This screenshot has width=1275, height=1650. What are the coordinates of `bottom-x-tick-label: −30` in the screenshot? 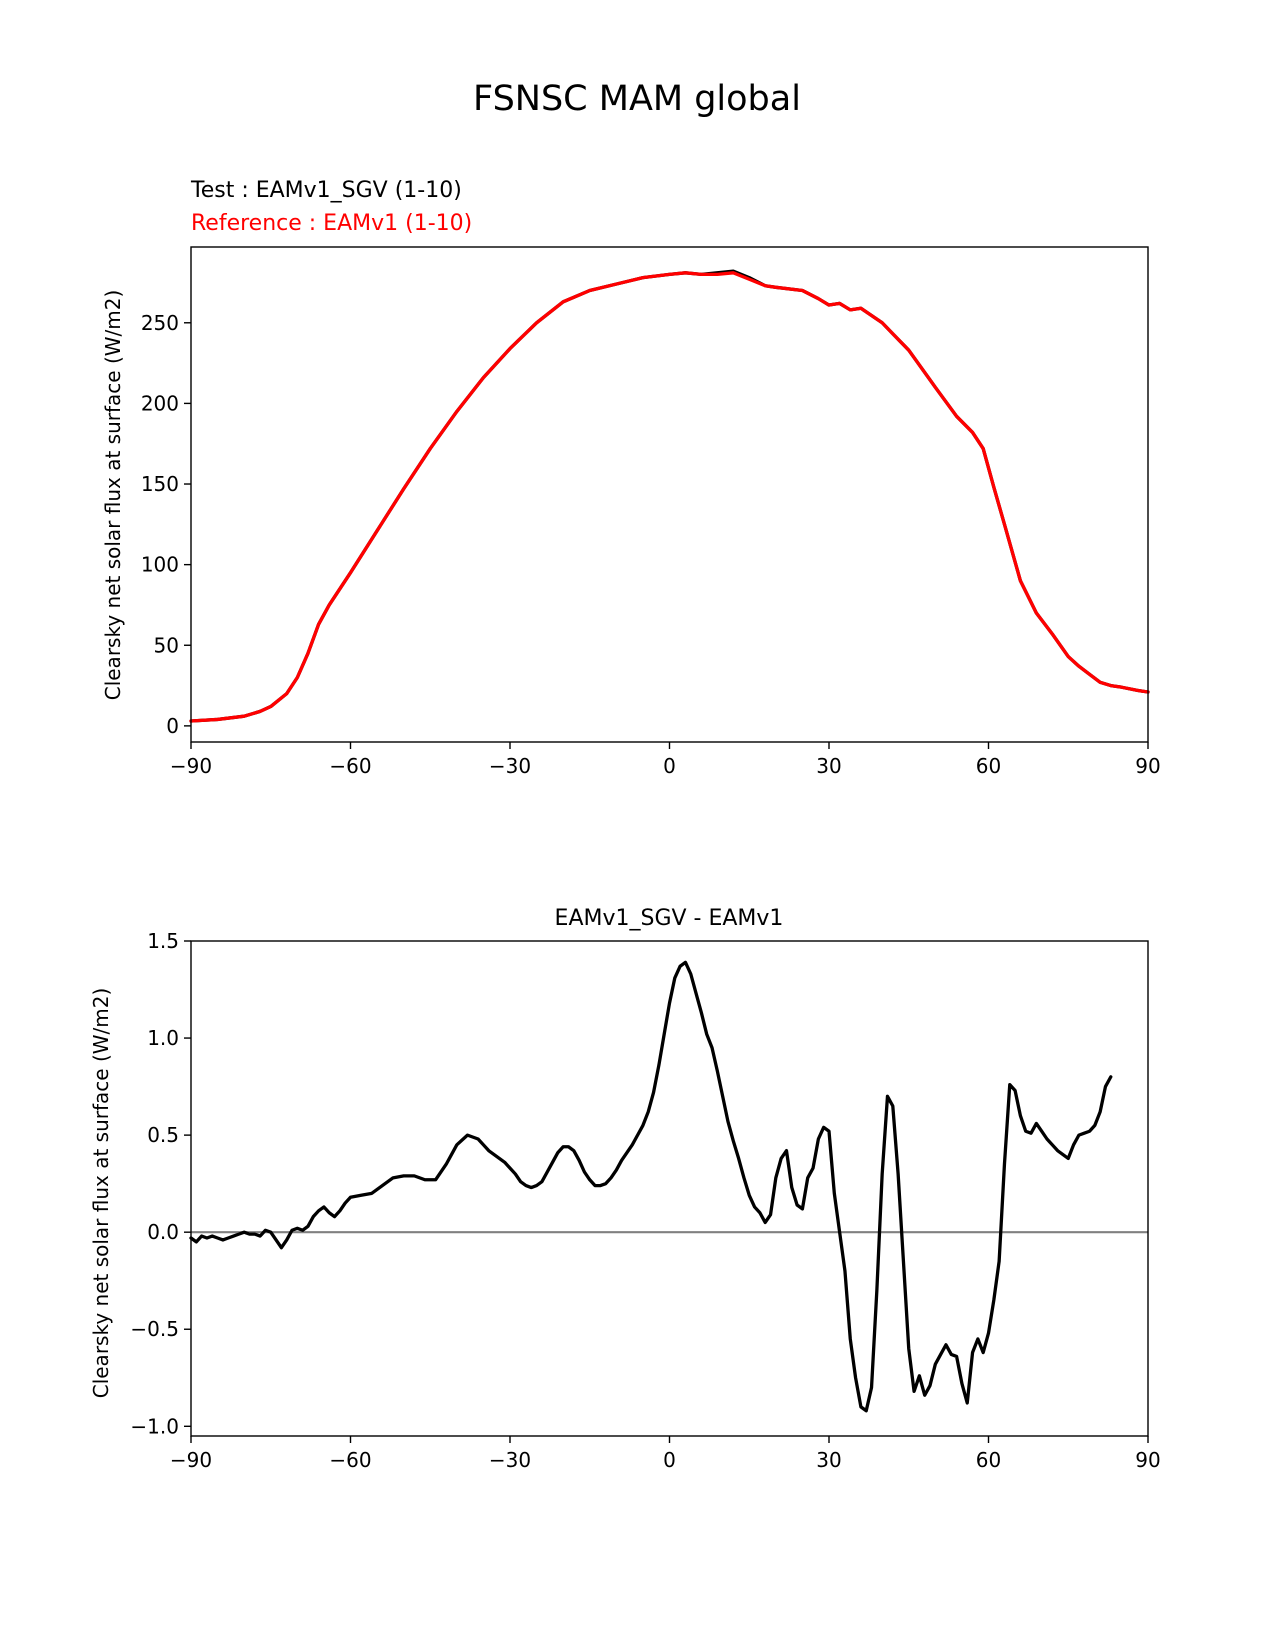 It's located at (510, 1460).